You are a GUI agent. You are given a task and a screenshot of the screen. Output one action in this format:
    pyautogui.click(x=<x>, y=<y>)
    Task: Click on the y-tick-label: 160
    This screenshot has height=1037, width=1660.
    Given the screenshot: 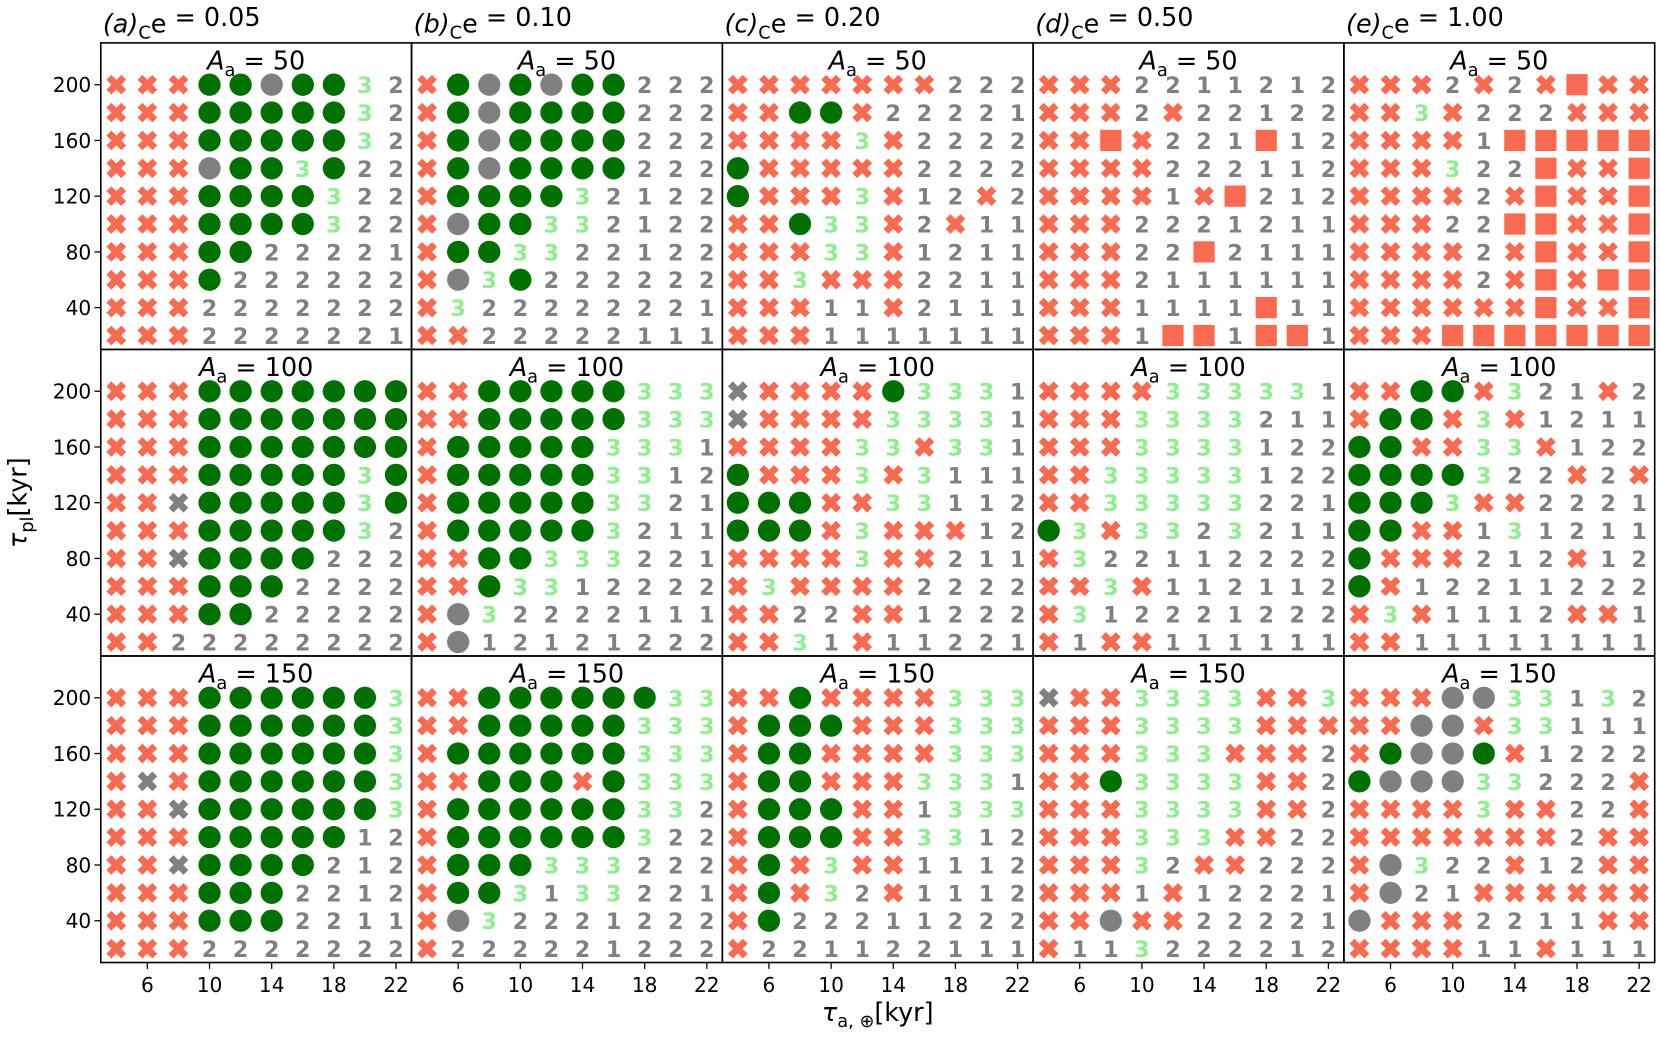 What is the action you would take?
    pyautogui.click(x=72, y=754)
    